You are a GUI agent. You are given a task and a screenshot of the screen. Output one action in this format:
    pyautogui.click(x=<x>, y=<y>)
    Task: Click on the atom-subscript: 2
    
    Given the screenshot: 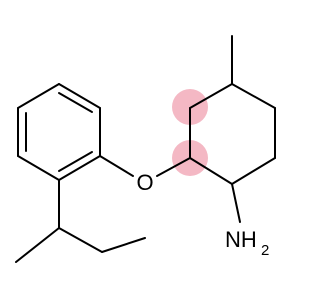 What is the action you would take?
    pyautogui.click(x=265, y=250)
    